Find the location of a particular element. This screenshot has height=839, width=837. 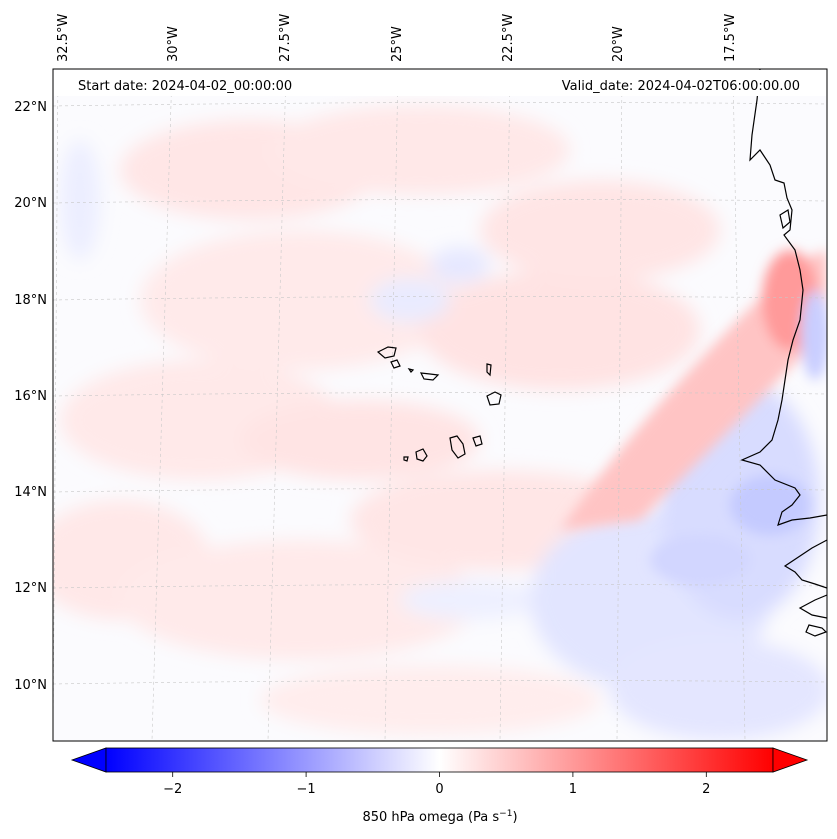

lat-label-16n: 16°N is located at coordinates (30, 396).